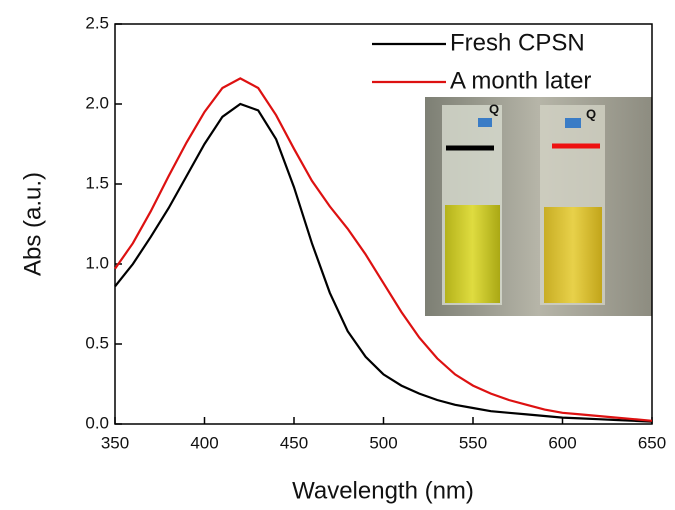  What do you see at coordinates (32, 224) in the screenshot?
I see `y-axis-label: Abs (a.u.)` at bounding box center [32, 224].